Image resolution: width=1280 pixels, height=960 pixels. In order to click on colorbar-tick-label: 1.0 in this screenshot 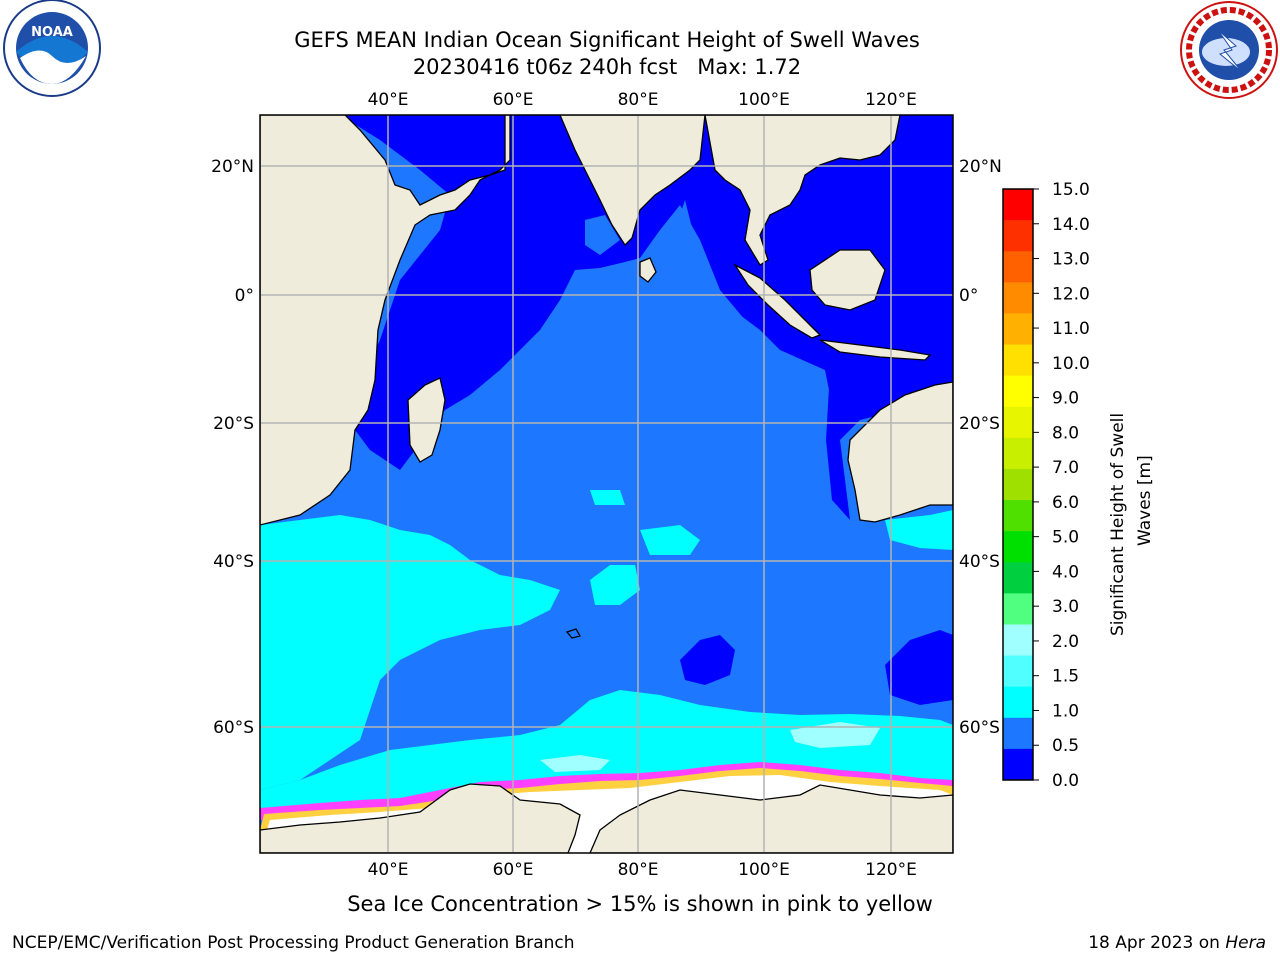, I will do `click(1065, 711)`.